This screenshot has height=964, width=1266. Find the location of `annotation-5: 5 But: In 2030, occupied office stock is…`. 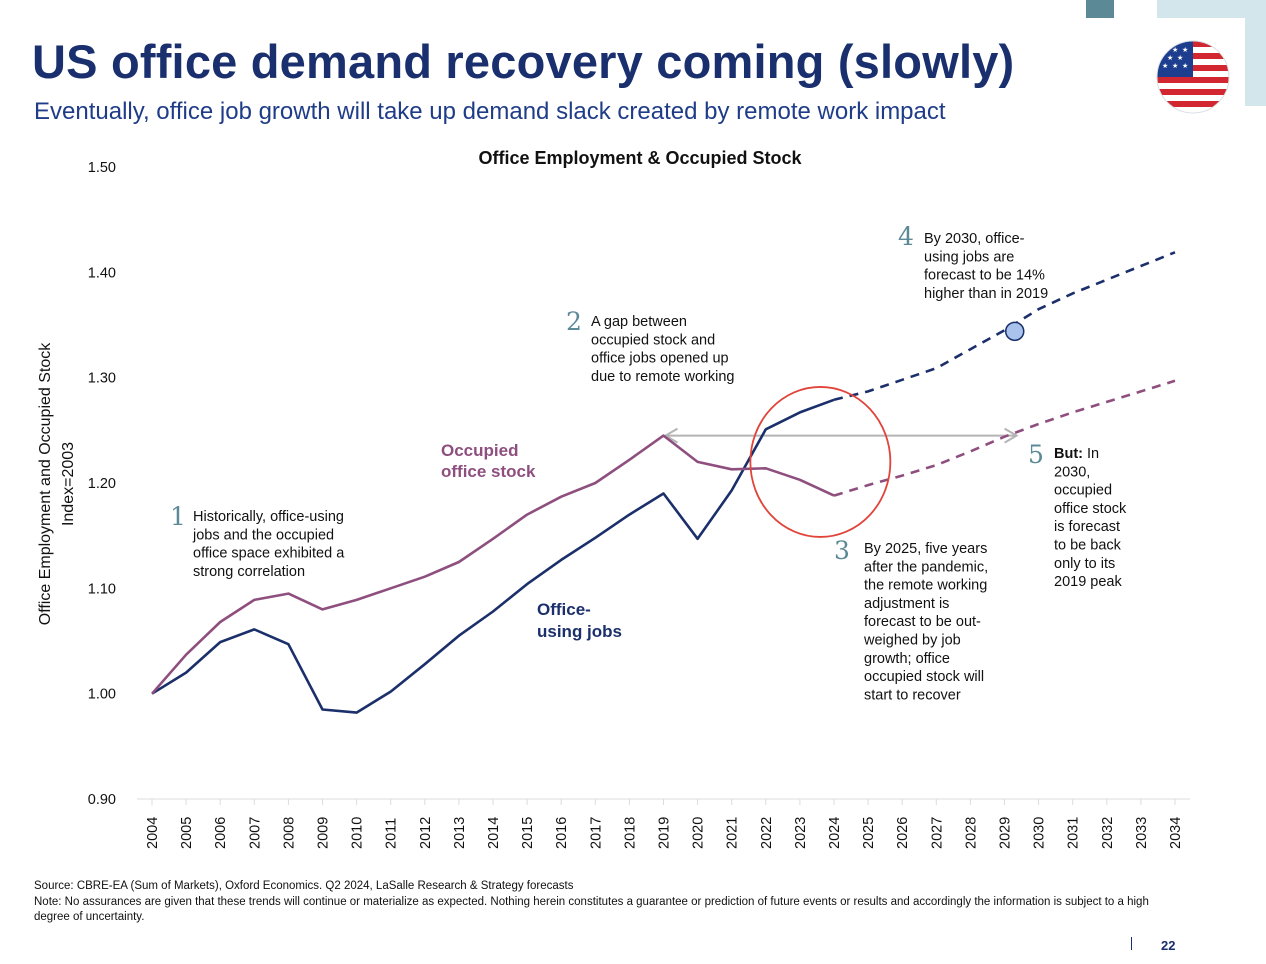

annotation-5: 5 But: In 2030, occupied office stock is… is located at coordinates (1079, 515).